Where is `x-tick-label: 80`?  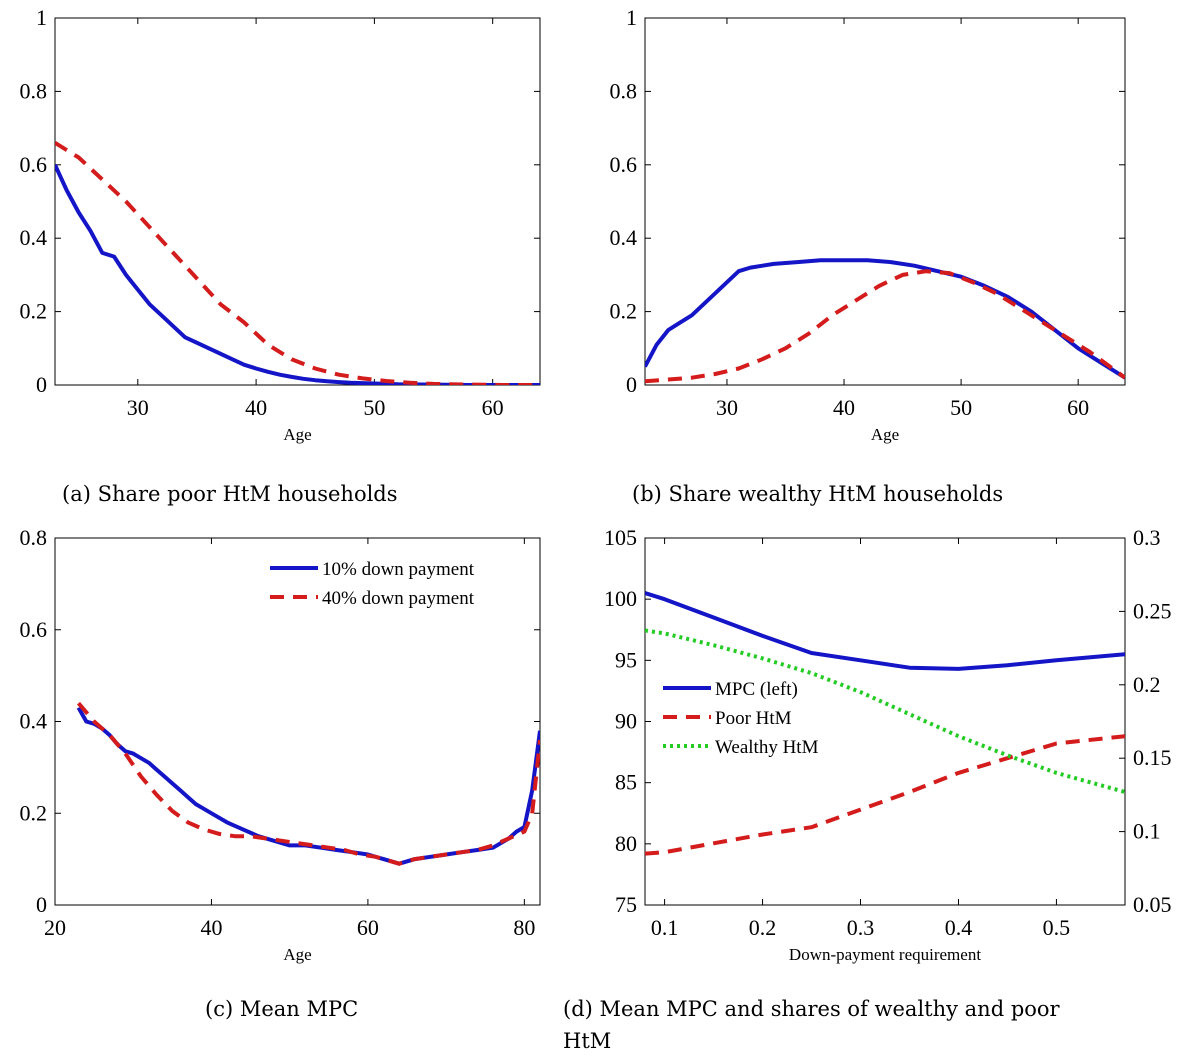
x-tick-label: 80 is located at coordinates (524, 927).